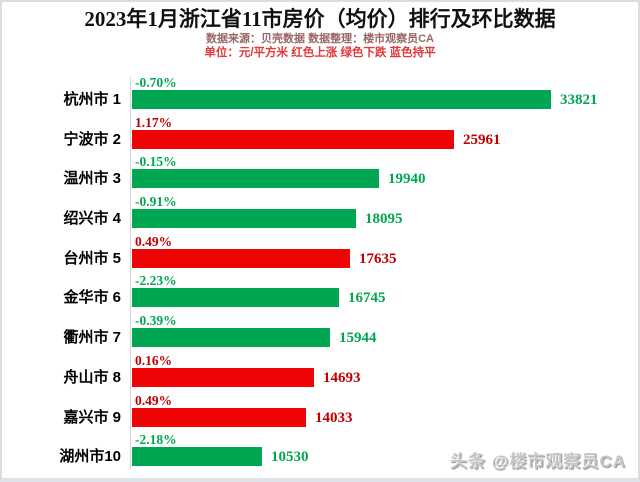 The width and height of the screenshot is (640, 482). I want to click on chart-row: 杭州市 1 -0.70% 33821, so click(320, 96).